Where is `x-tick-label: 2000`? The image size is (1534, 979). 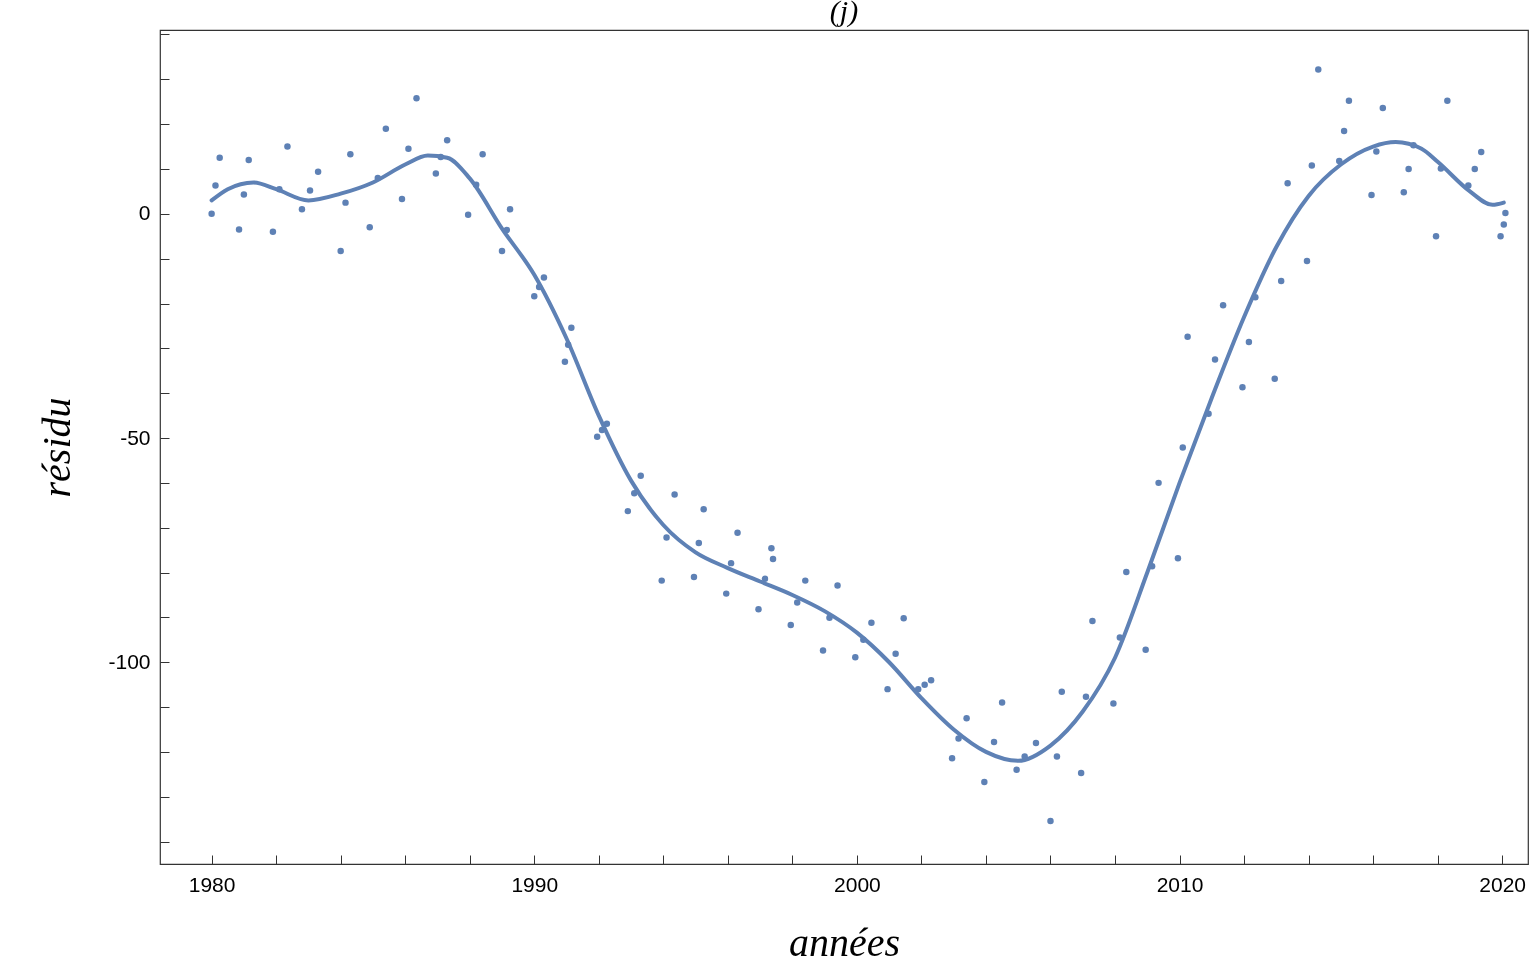
x-tick-label: 2000 is located at coordinates (857, 884).